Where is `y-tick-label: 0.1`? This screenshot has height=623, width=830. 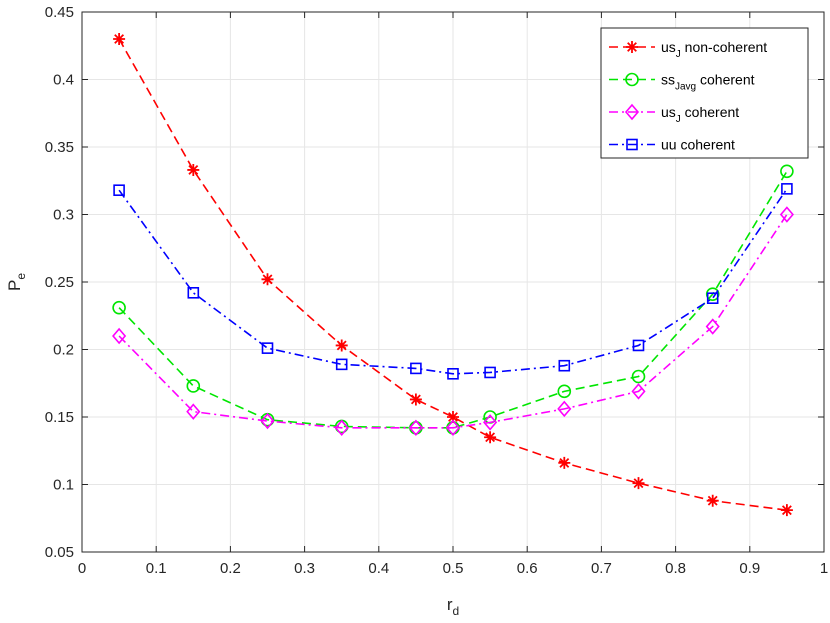 y-tick-label: 0.1 is located at coordinates (63, 485).